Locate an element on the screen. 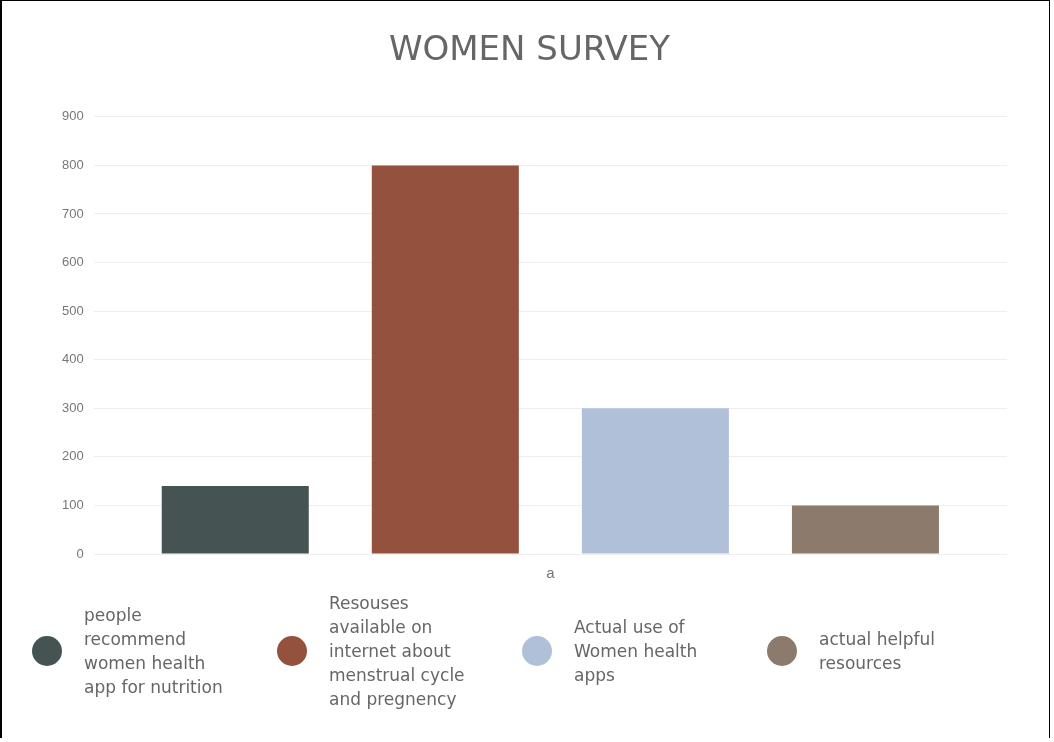 The image size is (1054, 742). legend-label: people recommend women health app for nutrition is located at coordinates (154, 651).